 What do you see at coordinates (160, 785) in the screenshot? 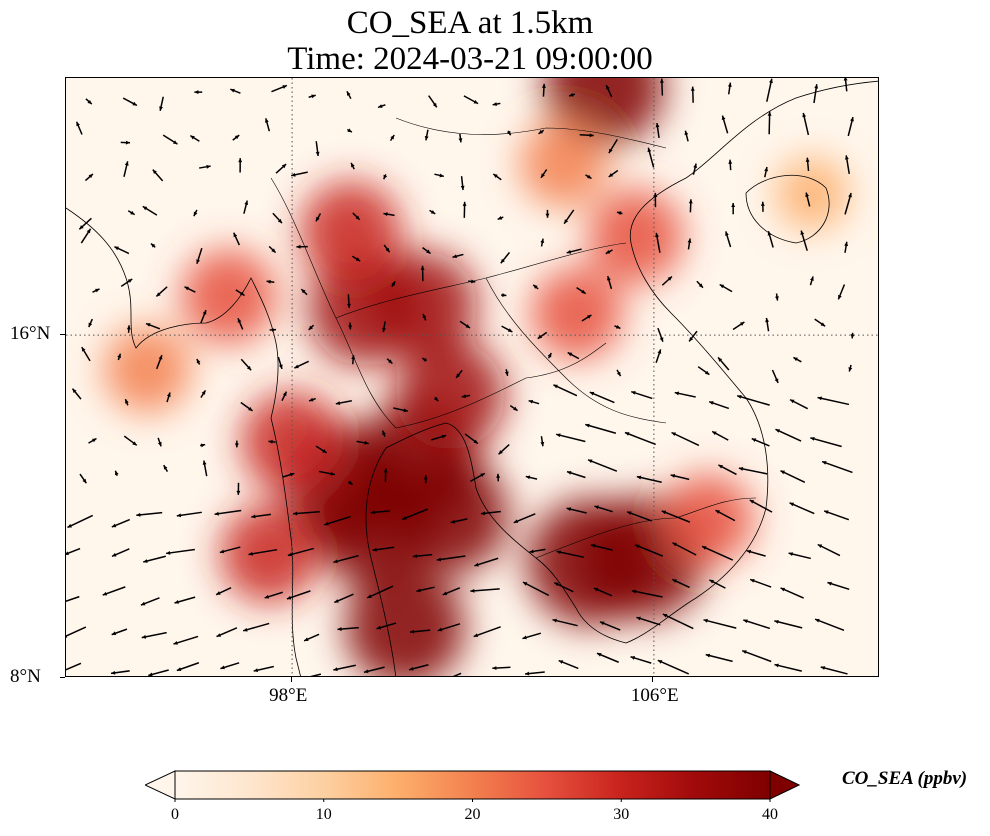
I see `colorbar-extend-low` at bounding box center [160, 785].